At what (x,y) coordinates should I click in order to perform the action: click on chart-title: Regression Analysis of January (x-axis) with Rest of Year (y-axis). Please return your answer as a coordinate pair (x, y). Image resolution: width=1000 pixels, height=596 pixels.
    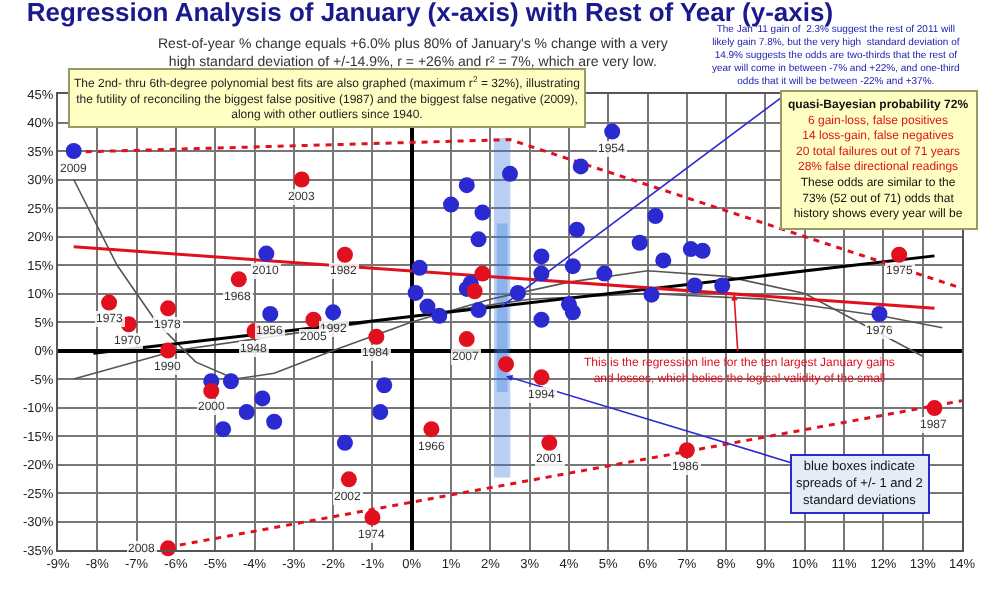
    Looking at the image, I should click on (430, 14).